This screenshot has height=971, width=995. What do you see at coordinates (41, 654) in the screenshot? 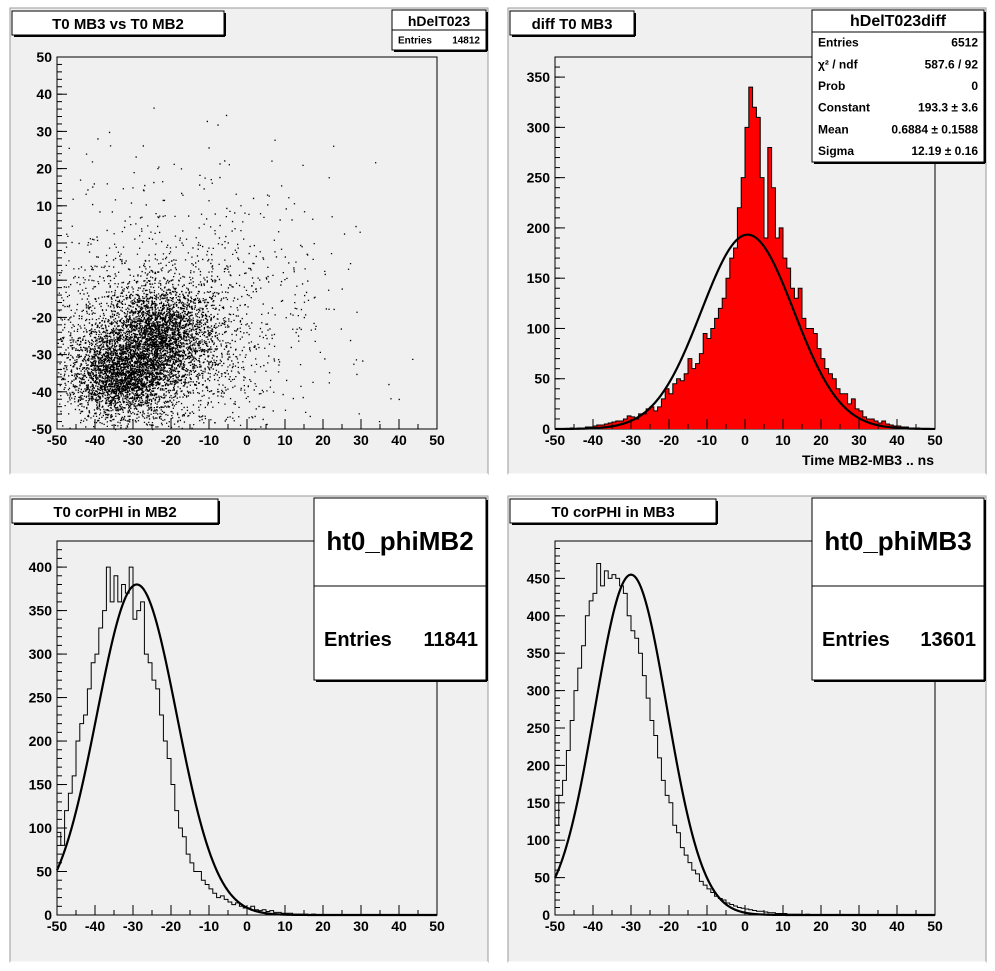
I see `y-tick-label: 300` at bounding box center [41, 654].